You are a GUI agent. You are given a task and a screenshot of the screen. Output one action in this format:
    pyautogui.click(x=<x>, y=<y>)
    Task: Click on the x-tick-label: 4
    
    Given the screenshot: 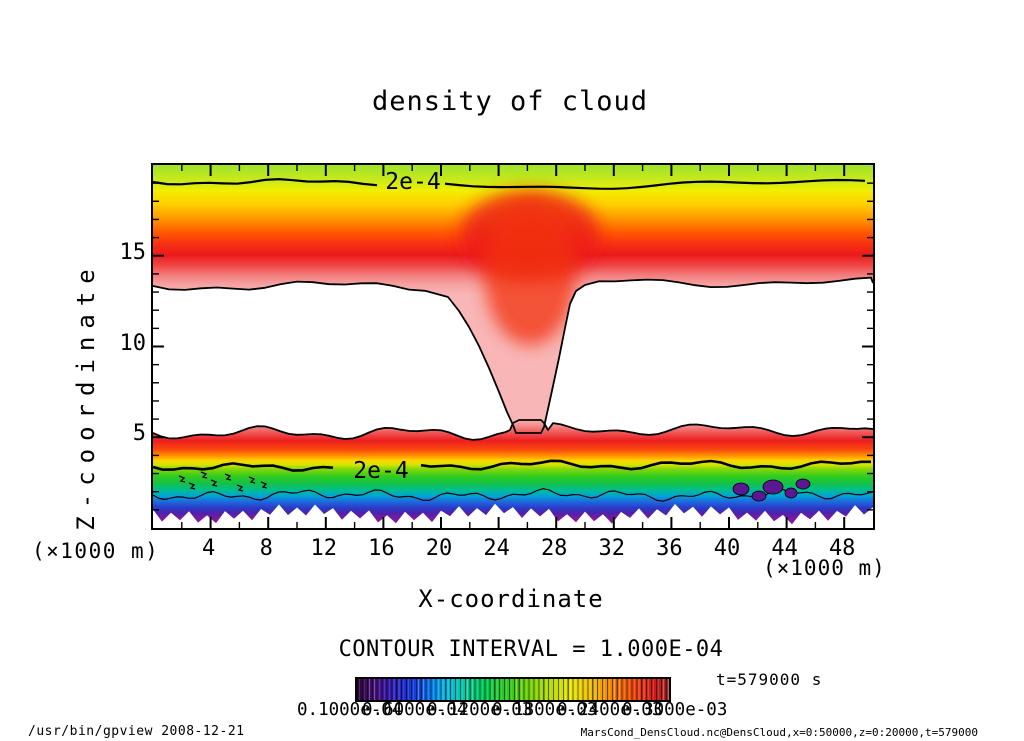 What is the action you would take?
    pyautogui.click(x=208, y=548)
    